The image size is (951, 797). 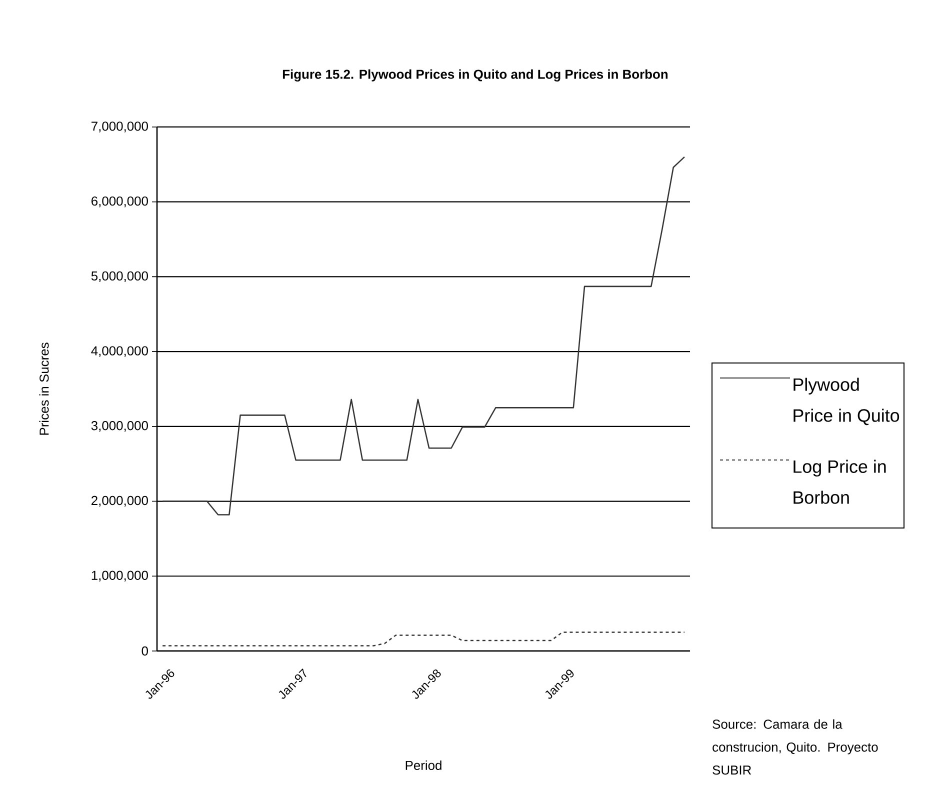 I want to click on y-tick-label: 3,000,000, so click(x=119, y=426).